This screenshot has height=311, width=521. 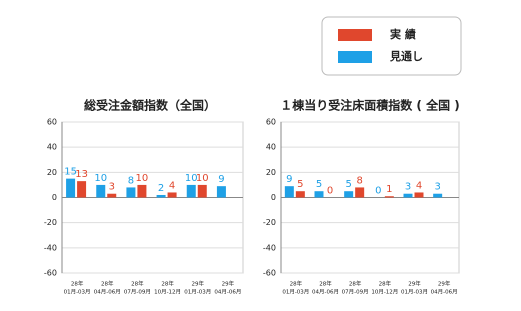 What do you see at coordinates (403, 34) in the screenshot?
I see `legend-label: 実 績` at bounding box center [403, 34].